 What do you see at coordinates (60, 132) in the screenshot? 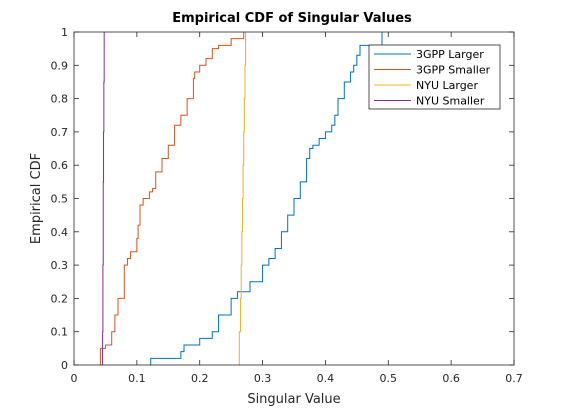
I see `y-tick-label: 0.7` at bounding box center [60, 132].